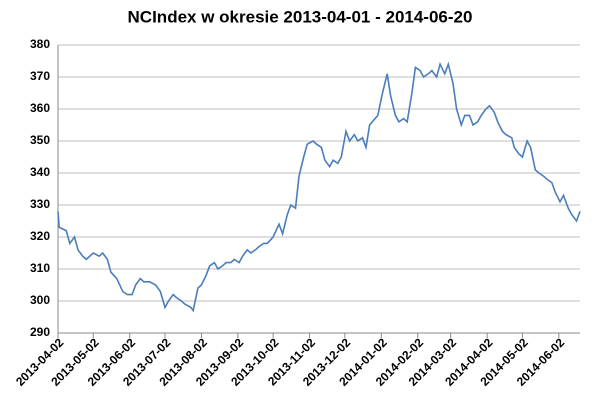  I want to click on y-tick-label: 310, so click(40, 268).